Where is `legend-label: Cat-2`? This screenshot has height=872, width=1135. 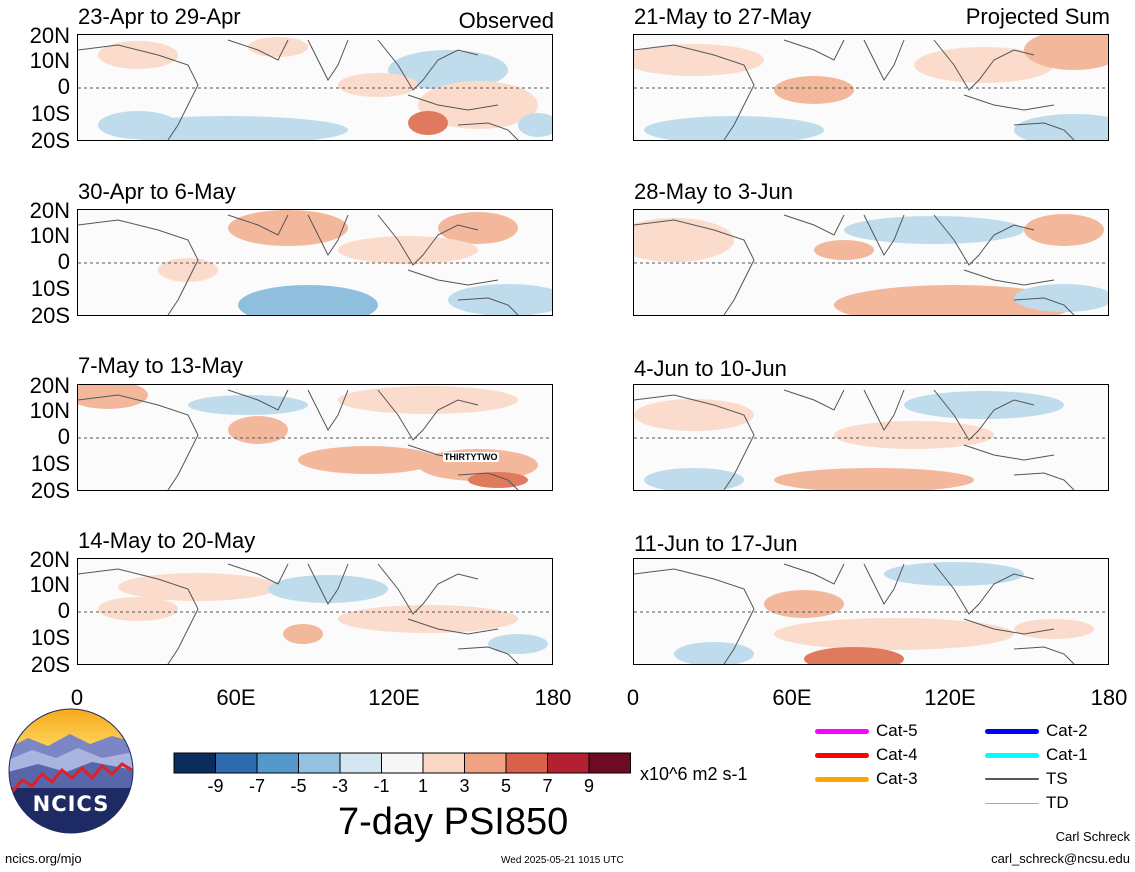
legend-label: Cat-2 is located at coordinates (1067, 730).